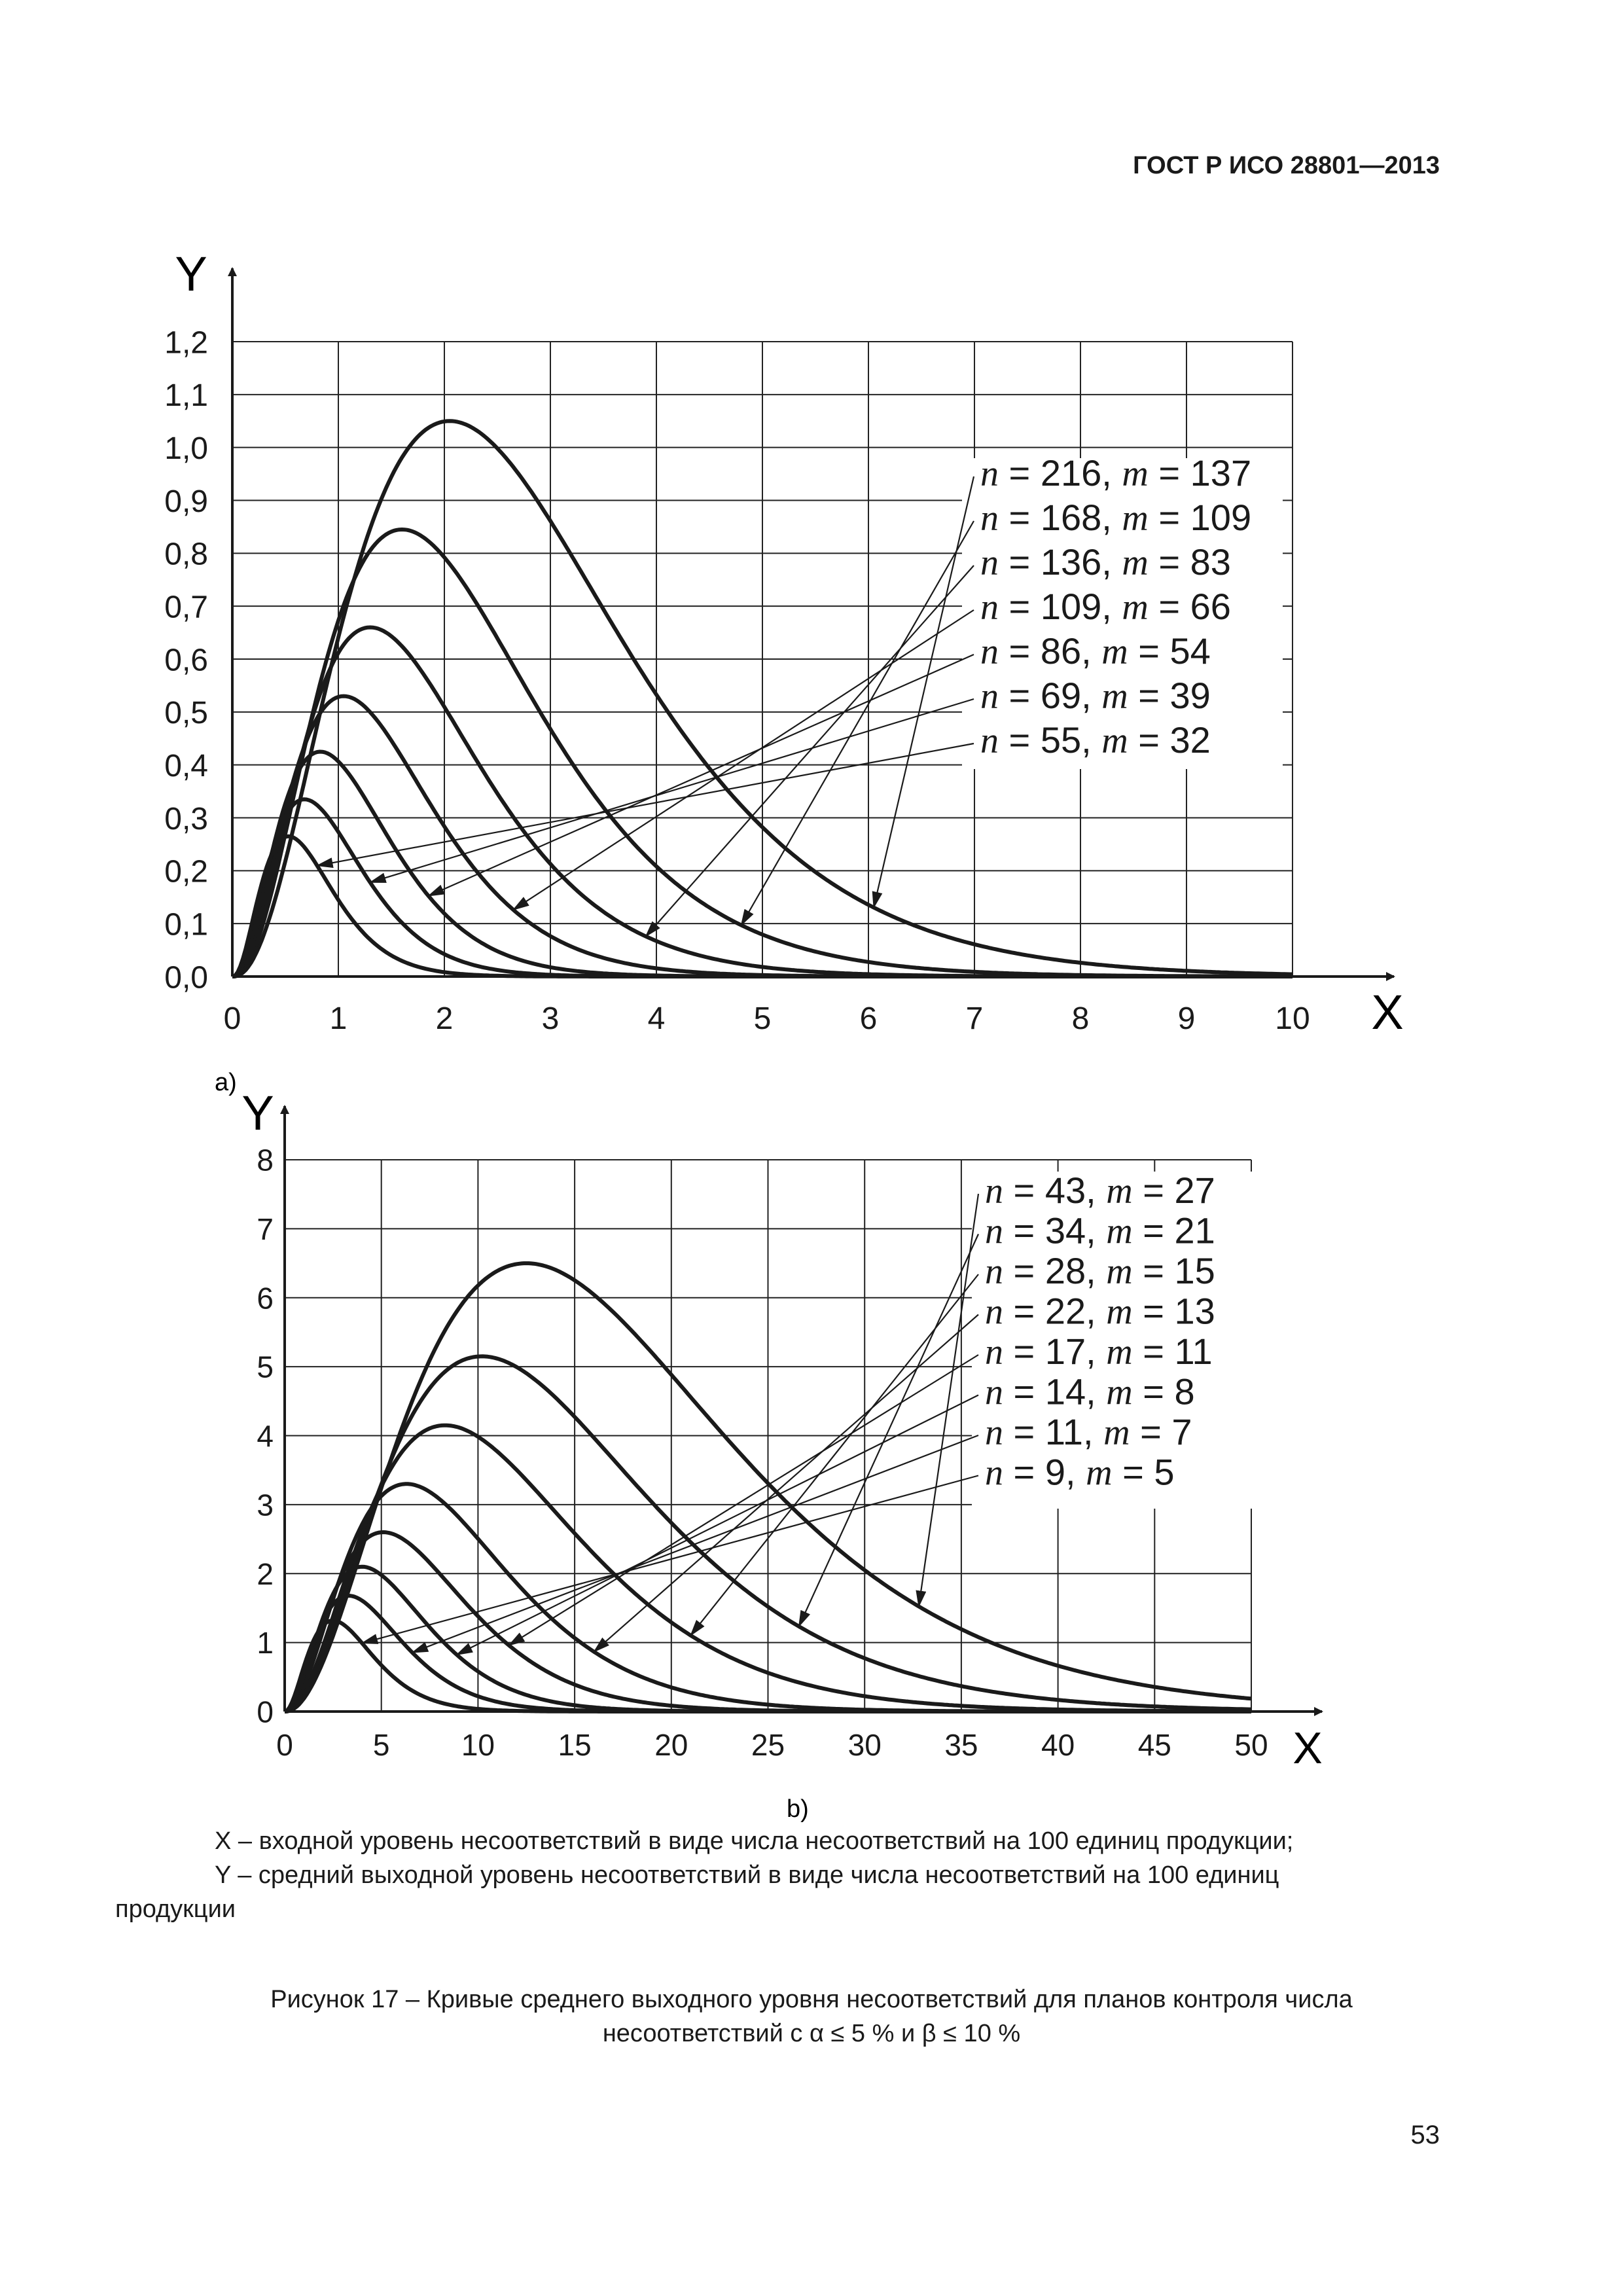 The height and width of the screenshot is (2296, 1623). Describe the element at coordinates (1190, 606) in the screenshot. I see `legend-m-value: = 66` at that location.